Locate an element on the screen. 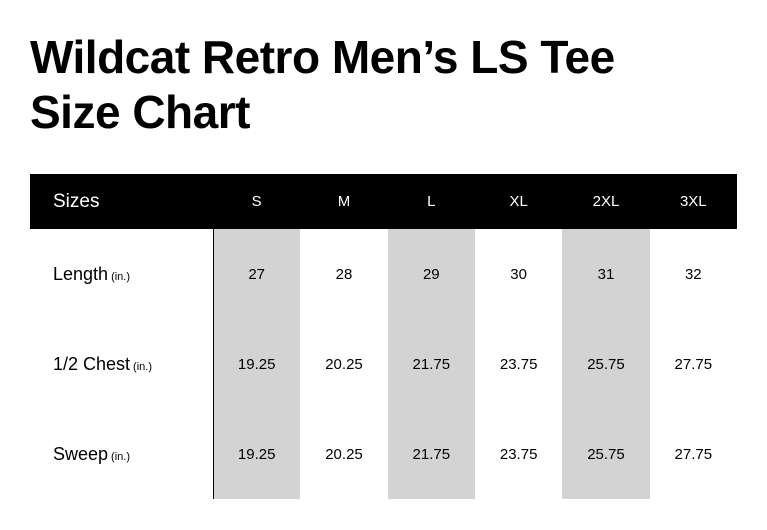  row-label: Sweep (in.) is located at coordinates (121, 454).